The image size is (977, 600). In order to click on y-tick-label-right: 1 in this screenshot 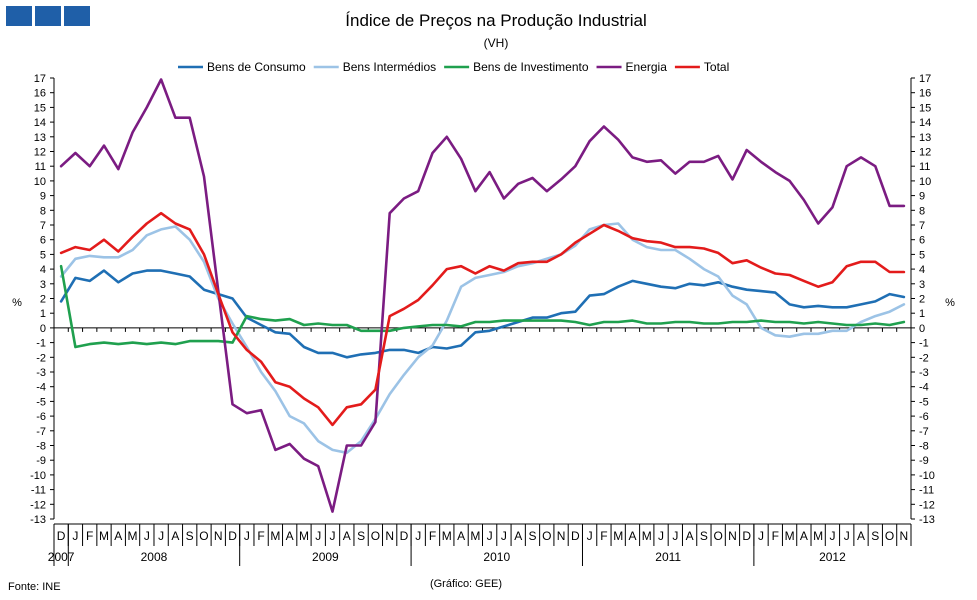, I will do `click(922, 314)`.